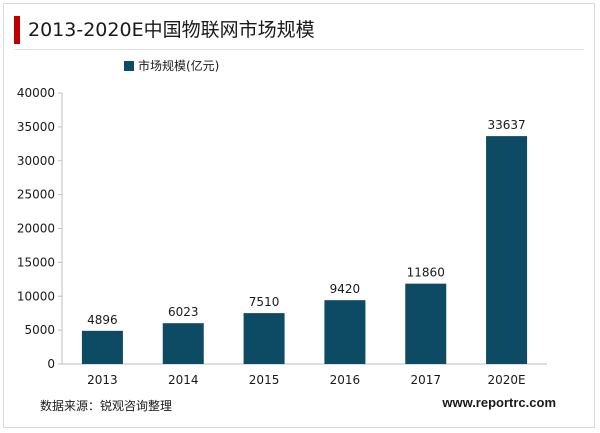 This screenshot has height=433, width=600. What do you see at coordinates (183, 380) in the screenshot?
I see `x-tick-label: 2014` at bounding box center [183, 380].